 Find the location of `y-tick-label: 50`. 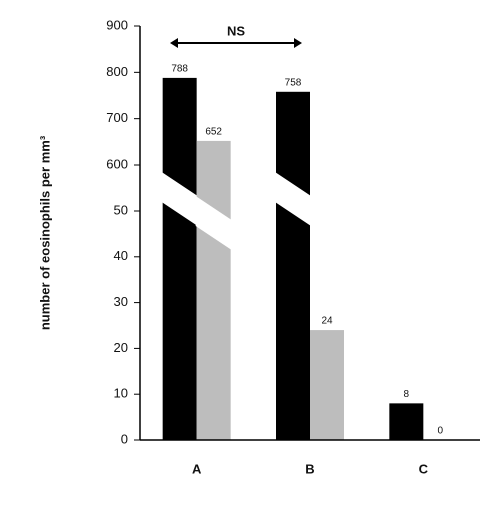

y-tick-label: 50 is located at coordinates (121, 209).